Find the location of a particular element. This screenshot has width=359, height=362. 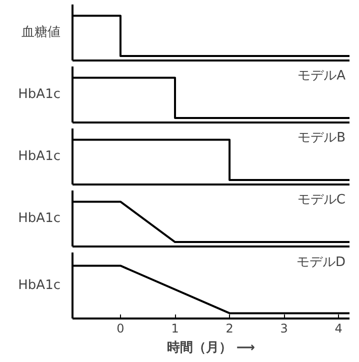

x-axis-title: 時間（月） ⟶ is located at coordinates (211, 348).